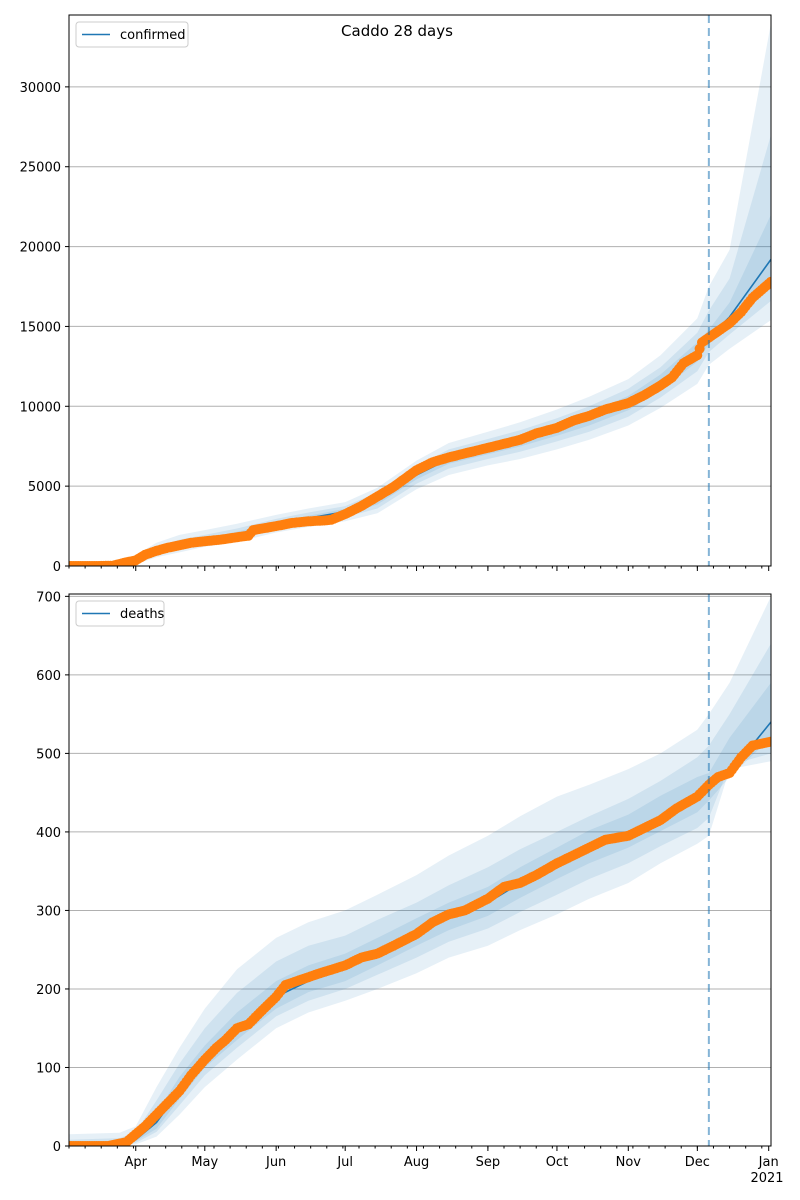 This screenshot has width=800, height=1200. Describe the element at coordinates (135, 1162) in the screenshot. I see `x-tick-label: Apr` at that location.